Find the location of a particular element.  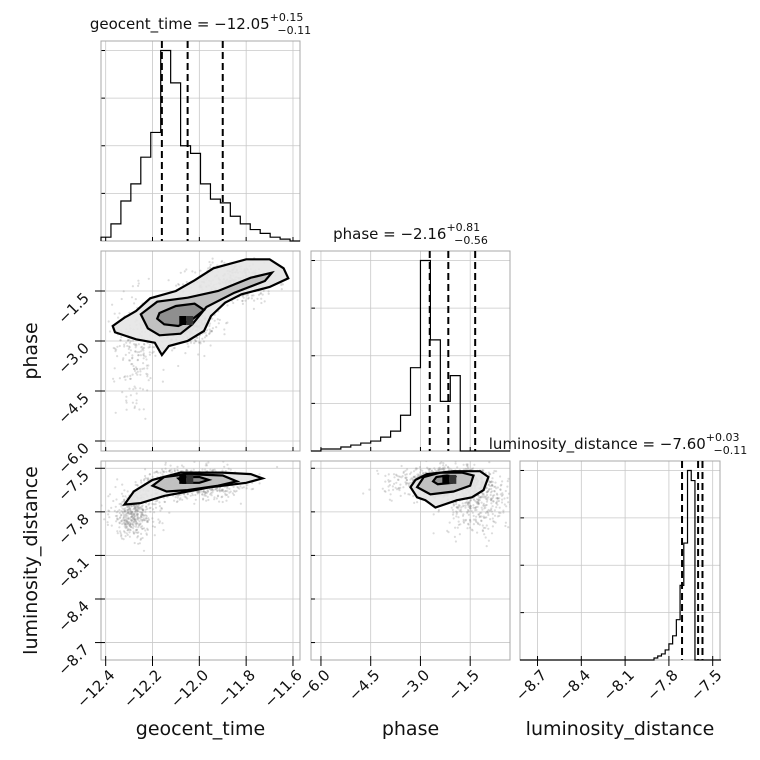

title-plus: +0.81 is located at coordinates (463, 227).